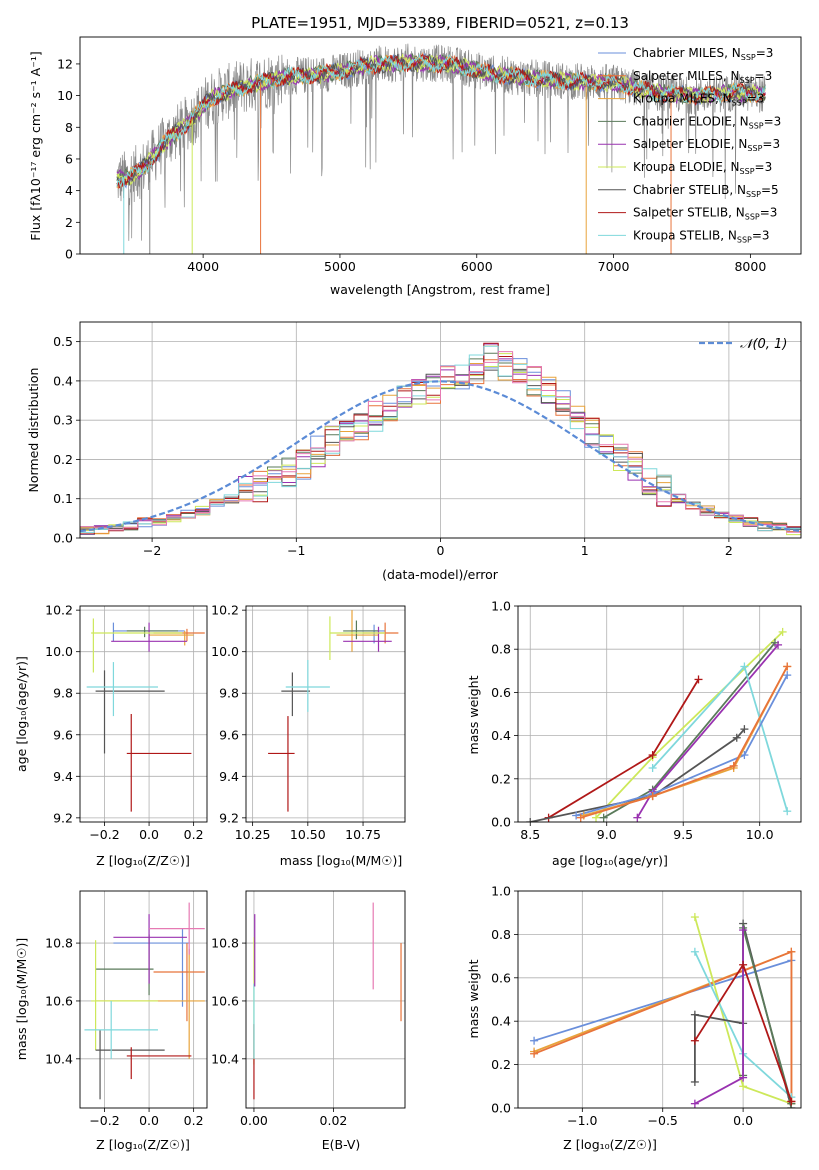  What do you see at coordinates (477, 266) in the screenshot?
I see `x-tick-label: 6000` at bounding box center [477, 266].